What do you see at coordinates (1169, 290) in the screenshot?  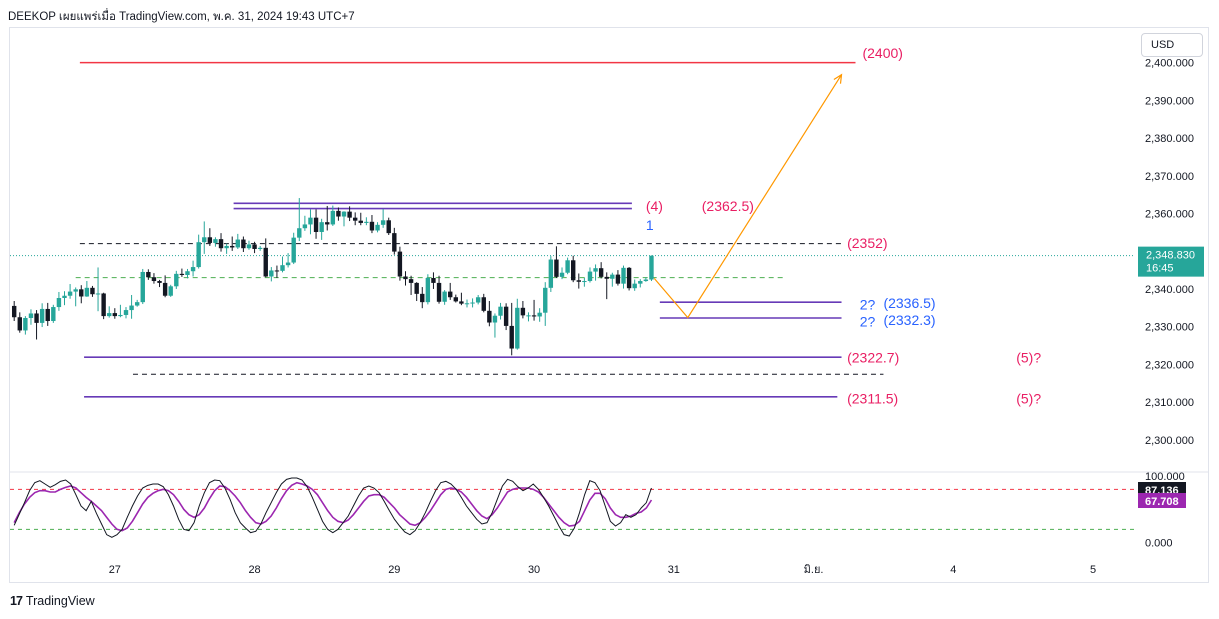 I see `price-tick-label: 2,340.000` at bounding box center [1169, 290].